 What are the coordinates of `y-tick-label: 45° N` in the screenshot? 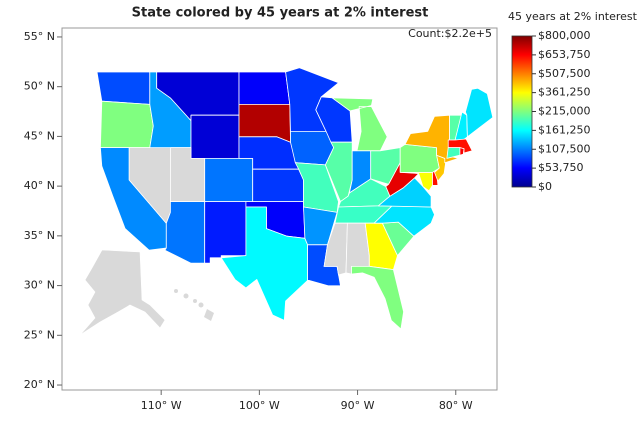 It's located at (39, 135).